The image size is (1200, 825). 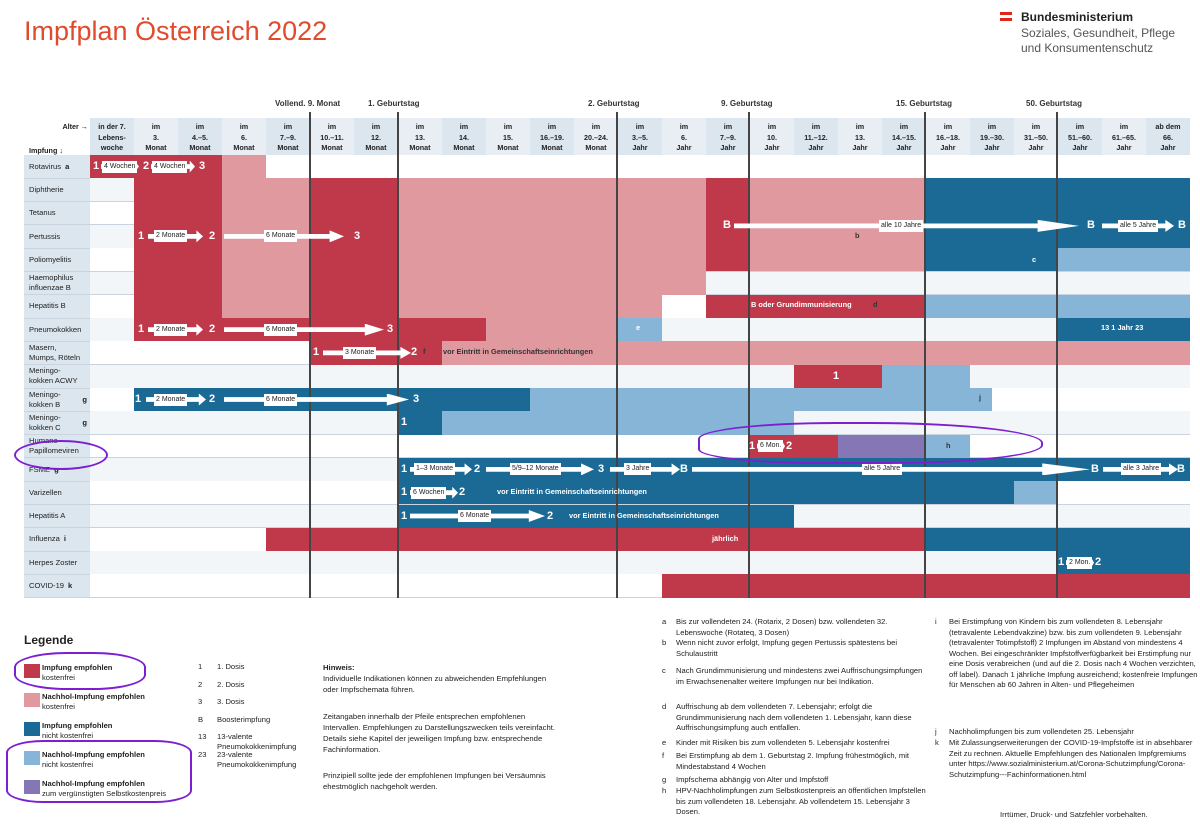 I want to click on interval-label: 3 Monate, so click(x=360, y=352).